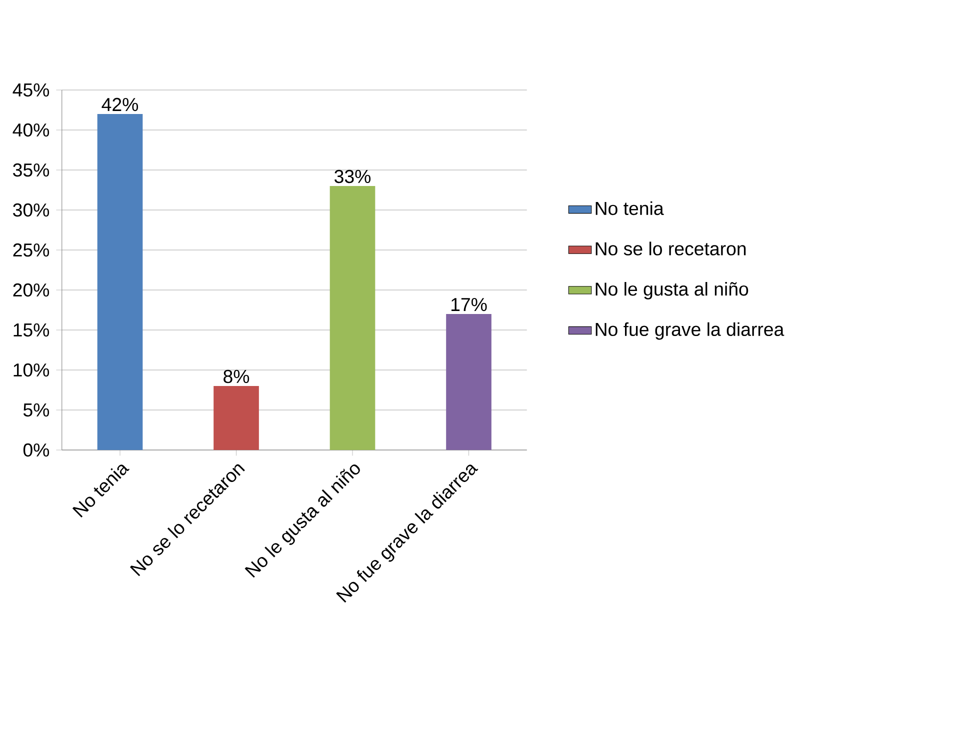 The image size is (959, 747). What do you see at coordinates (630, 208) in the screenshot?
I see `legend-label: No tenia` at bounding box center [630, 208].